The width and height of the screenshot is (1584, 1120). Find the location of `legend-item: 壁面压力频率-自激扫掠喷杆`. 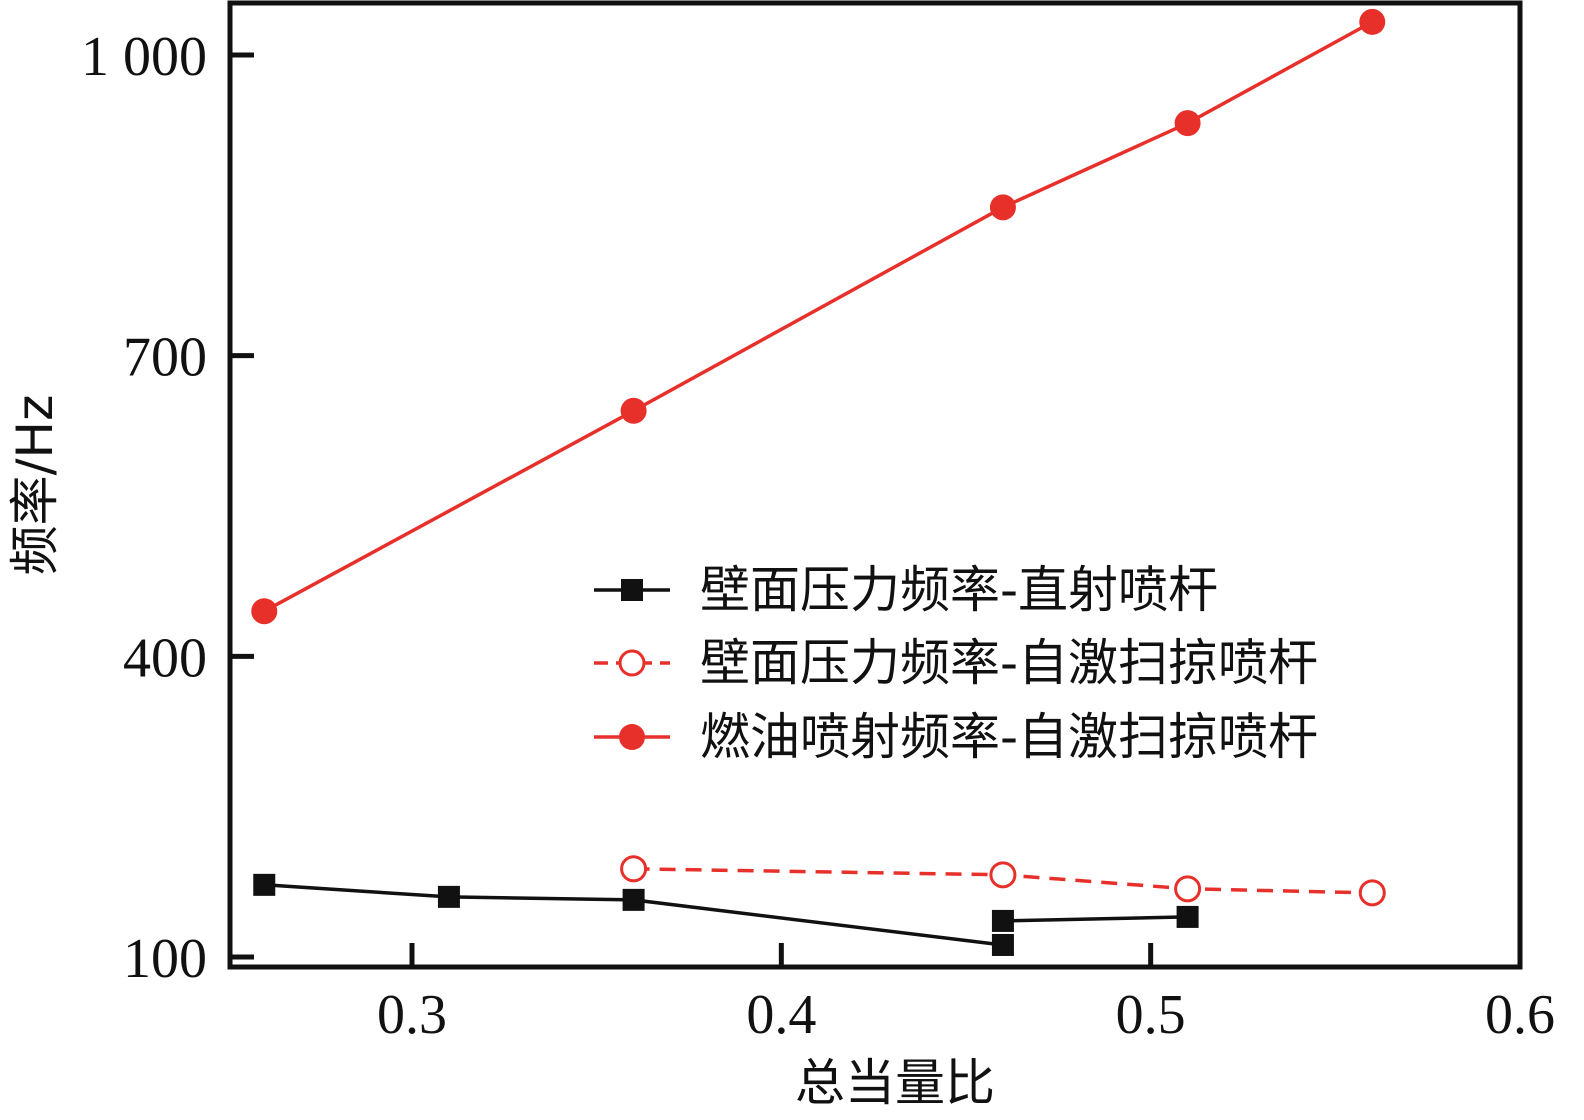

legend-item: 壁面压力频率-自激扫掠喷杆 is located at coordinates (956, 663).